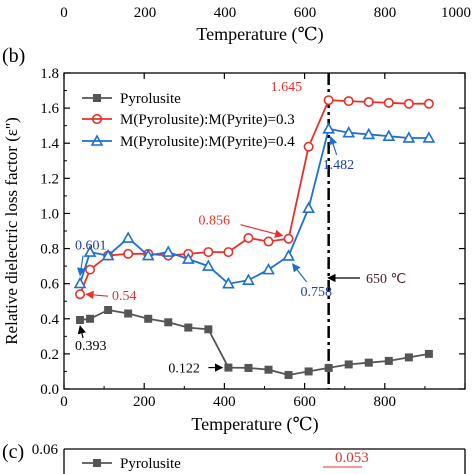 The height and width of the screenshot is (474, 474). What do you see at coordinates (97, 463) in the screenshot?
I see `panel-c-legend-marker` at bounding box center [97, 463].